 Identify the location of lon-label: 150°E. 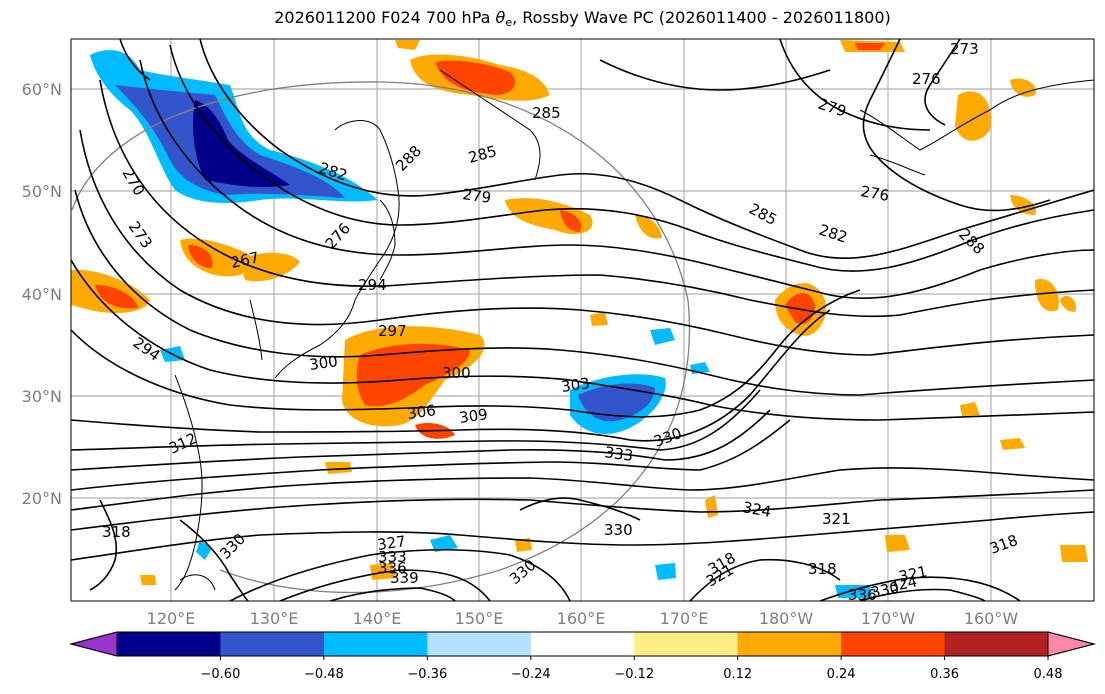
(479, 618).